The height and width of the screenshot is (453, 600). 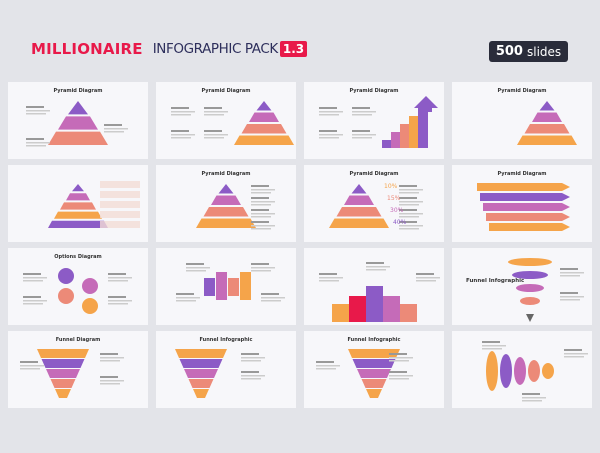 I want to click on percent-label: 30%, so click(x=397, y=210).